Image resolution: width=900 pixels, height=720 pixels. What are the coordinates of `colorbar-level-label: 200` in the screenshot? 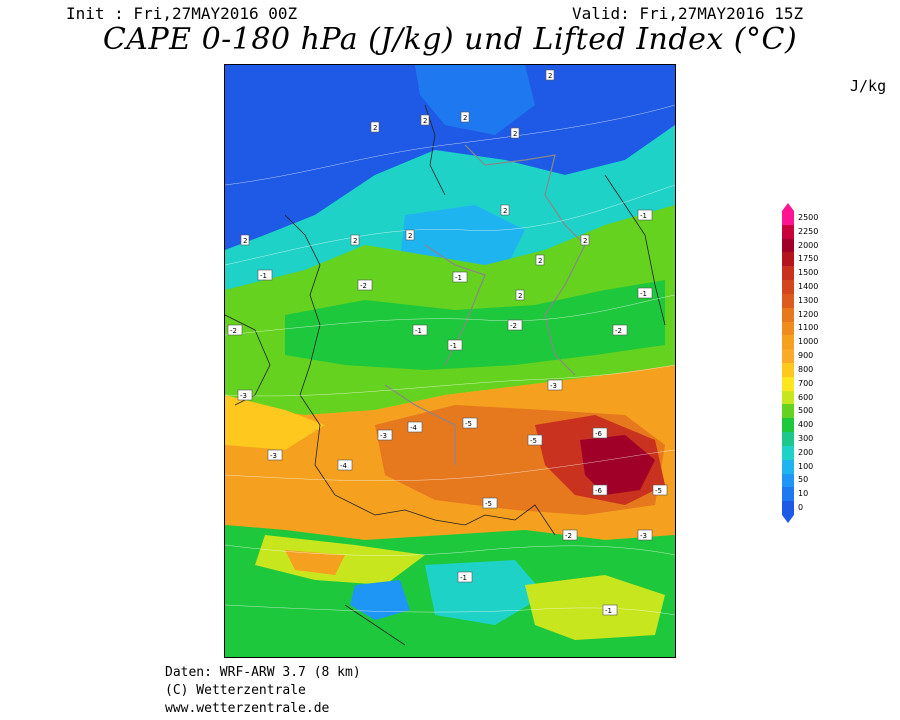 It's located at (806, 452).